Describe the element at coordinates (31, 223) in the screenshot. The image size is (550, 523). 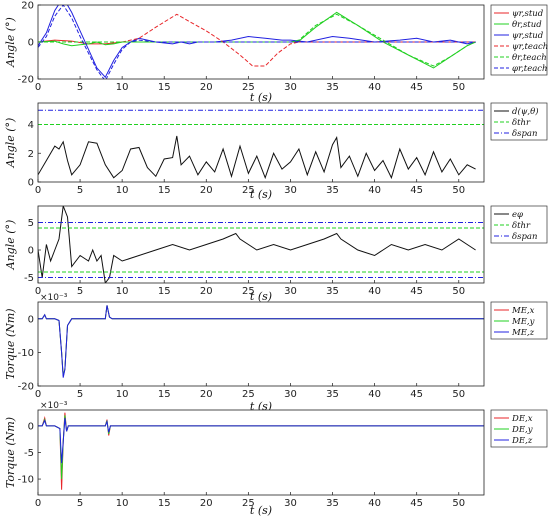
I see `y-tick-label: 5` at that location.